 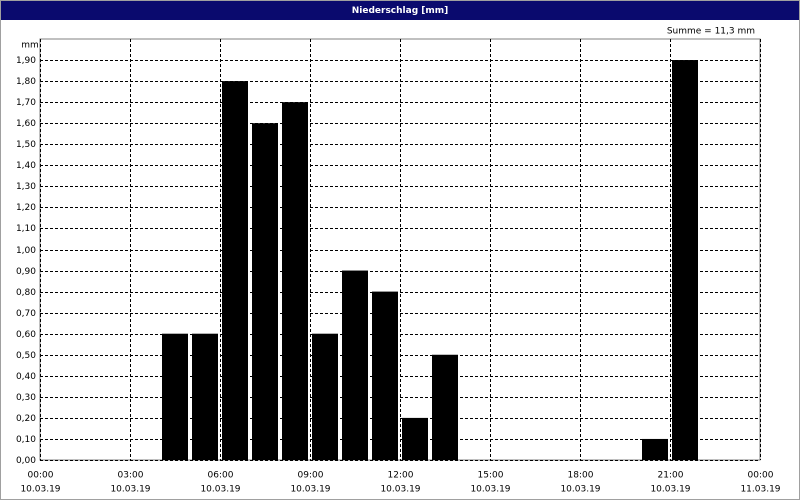 I want to click on y-tick-label: 1,30, so click(x=26, y=187).